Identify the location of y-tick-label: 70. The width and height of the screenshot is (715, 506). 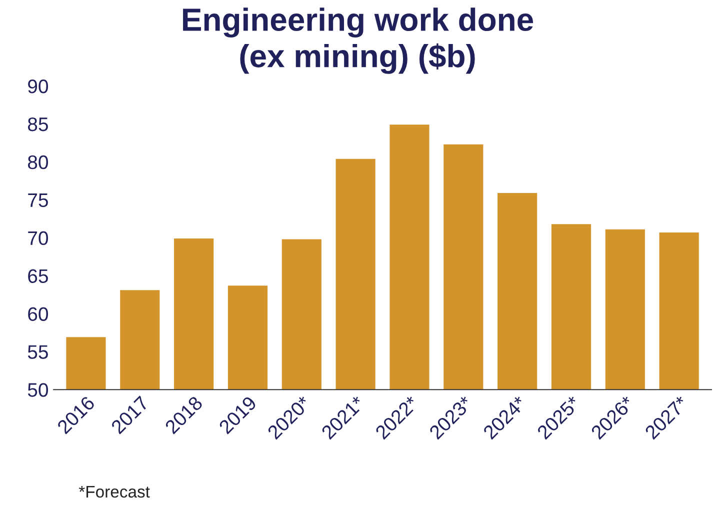
(38, 238).